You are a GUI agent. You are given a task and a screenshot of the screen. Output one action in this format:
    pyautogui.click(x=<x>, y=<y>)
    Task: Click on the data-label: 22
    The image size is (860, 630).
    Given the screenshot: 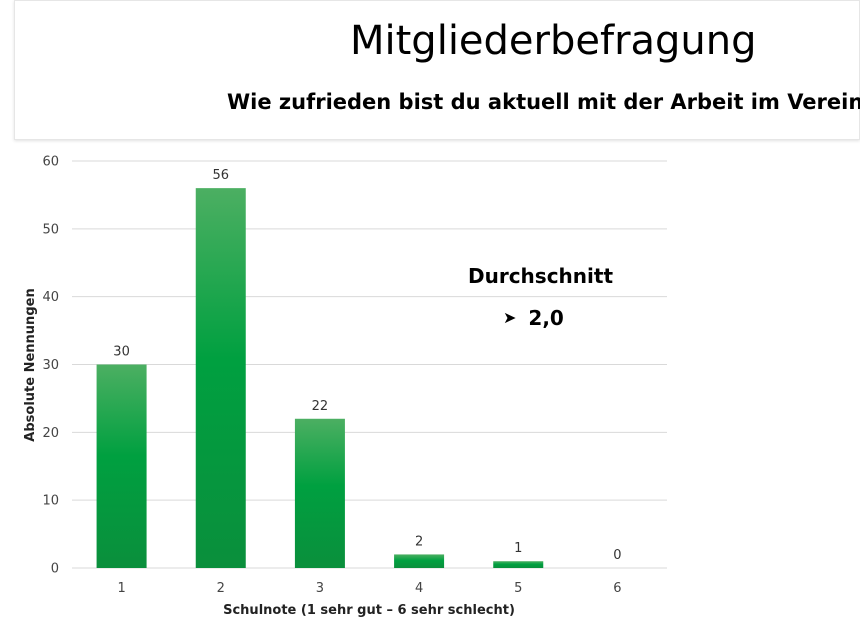 What is the action you would take?
    pyautogui.click(x=320, y=406)
    